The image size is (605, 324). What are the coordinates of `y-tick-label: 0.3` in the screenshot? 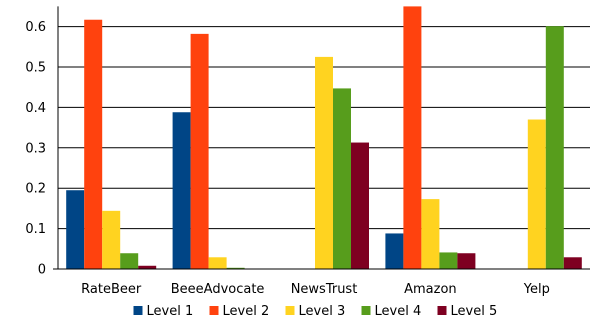 It's located at (35, 148).